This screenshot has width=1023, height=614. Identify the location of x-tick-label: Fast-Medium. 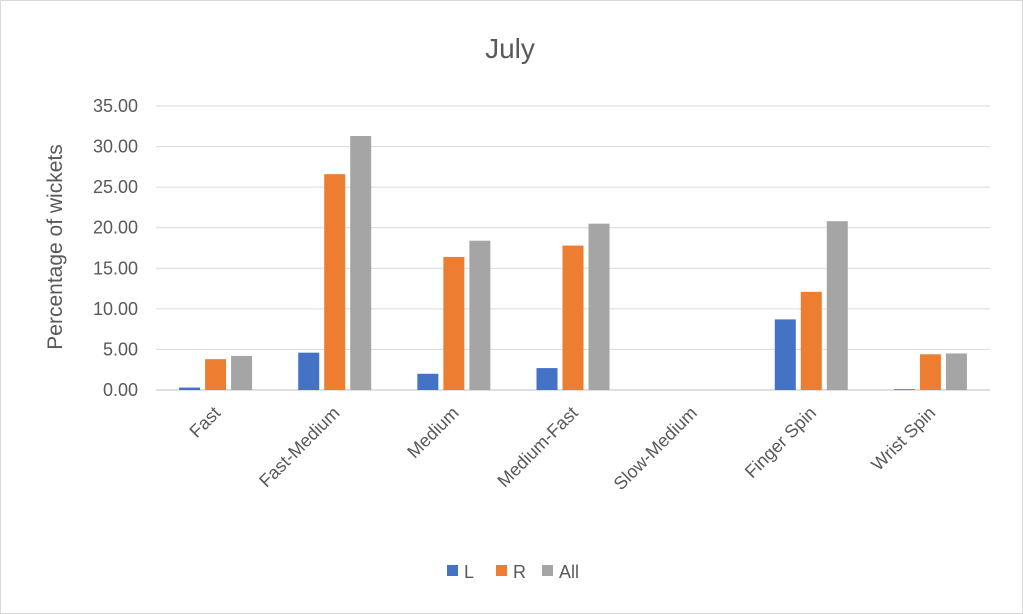
(299, 447).